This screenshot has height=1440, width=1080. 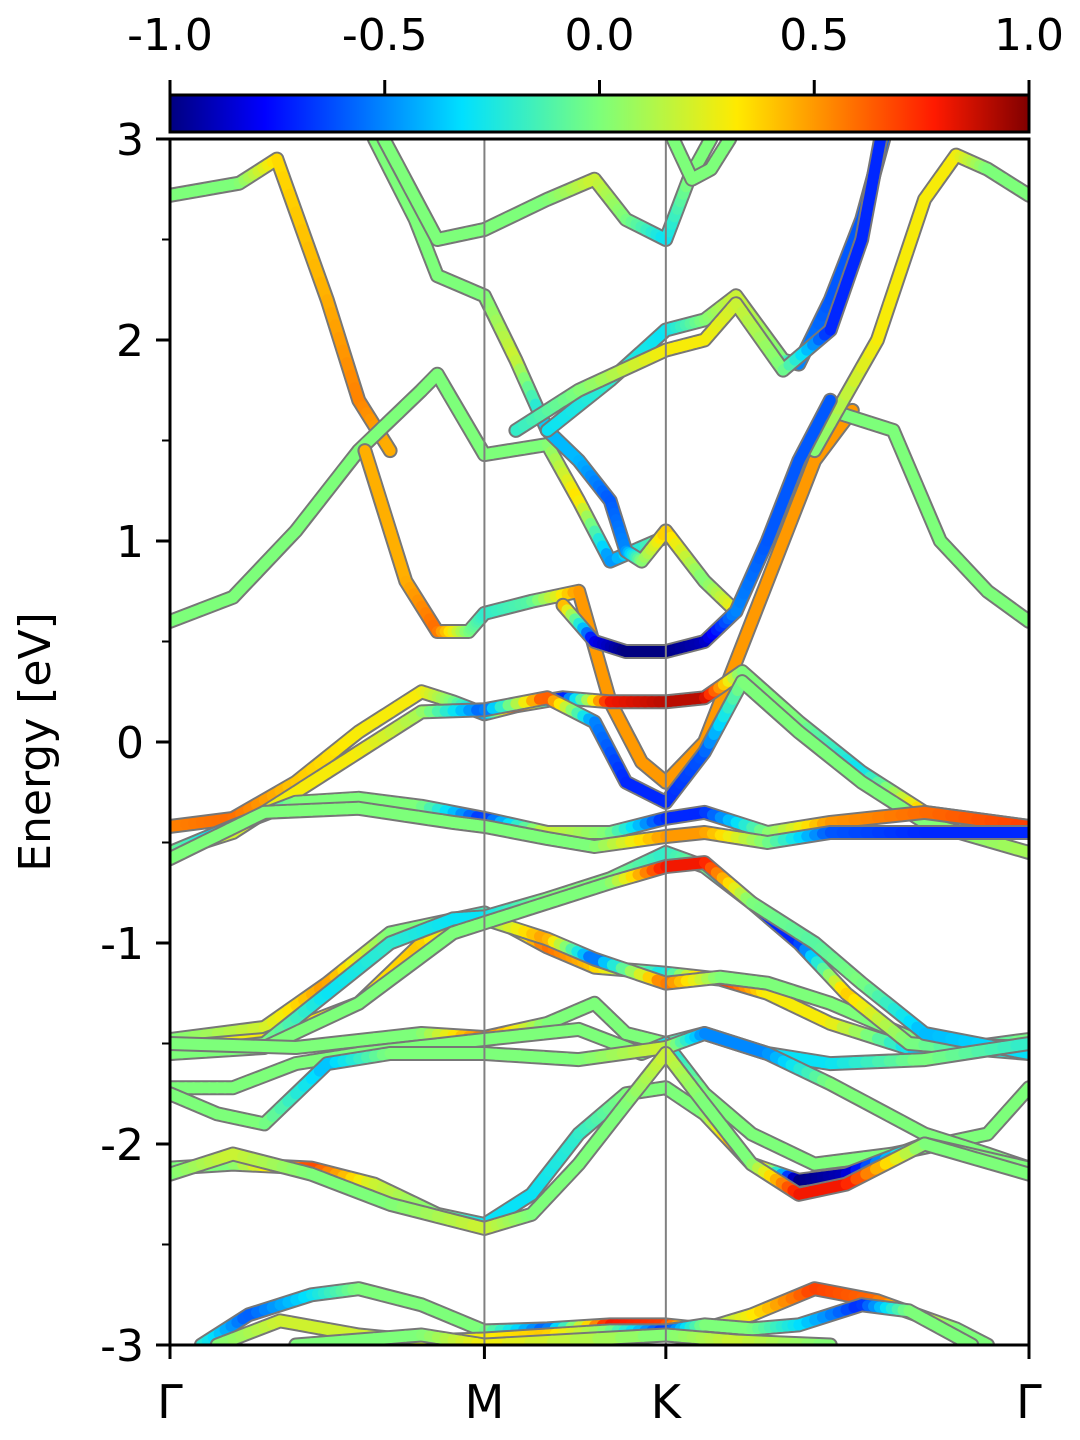 I want to click on band-outline, so click(x=608, y=596).